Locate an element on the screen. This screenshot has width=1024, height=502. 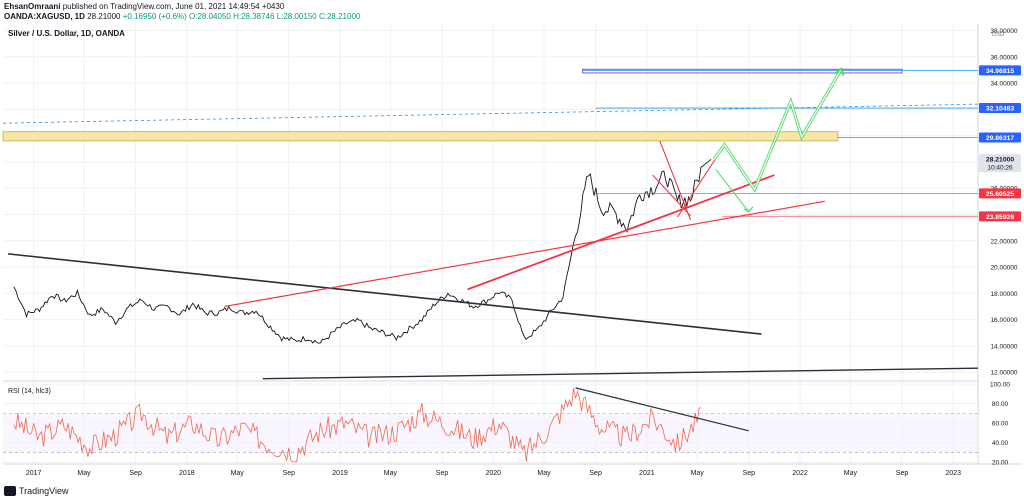
y-tick-label: 22.00000 is located at coordinates (1003, 241).